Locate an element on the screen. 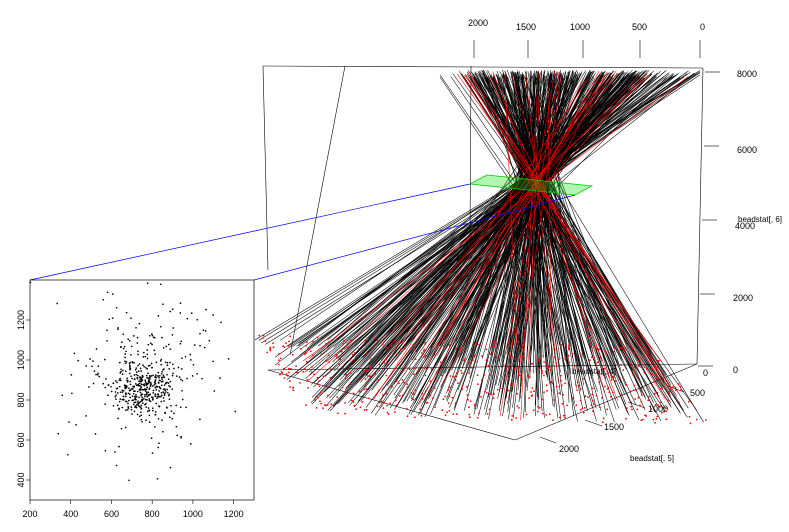 The image size is (789, 532). box-edge-floor-back is located at coordinates (482, 367).